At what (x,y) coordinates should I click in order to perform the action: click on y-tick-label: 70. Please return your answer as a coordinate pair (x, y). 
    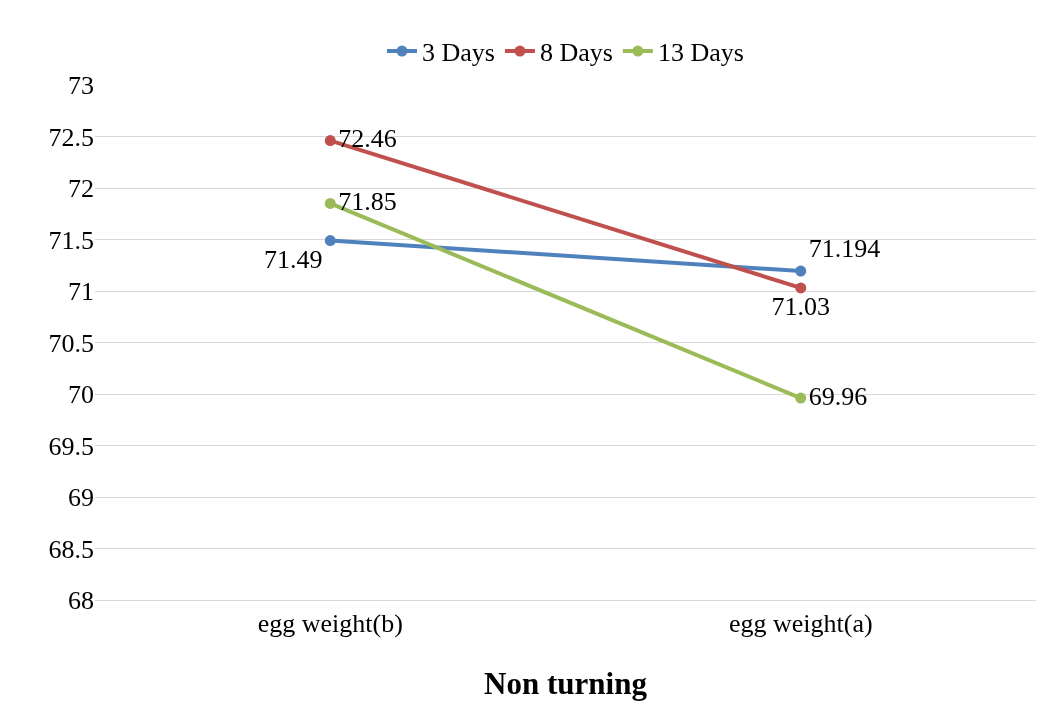
    Looking at the image, I should click on (81, 395).